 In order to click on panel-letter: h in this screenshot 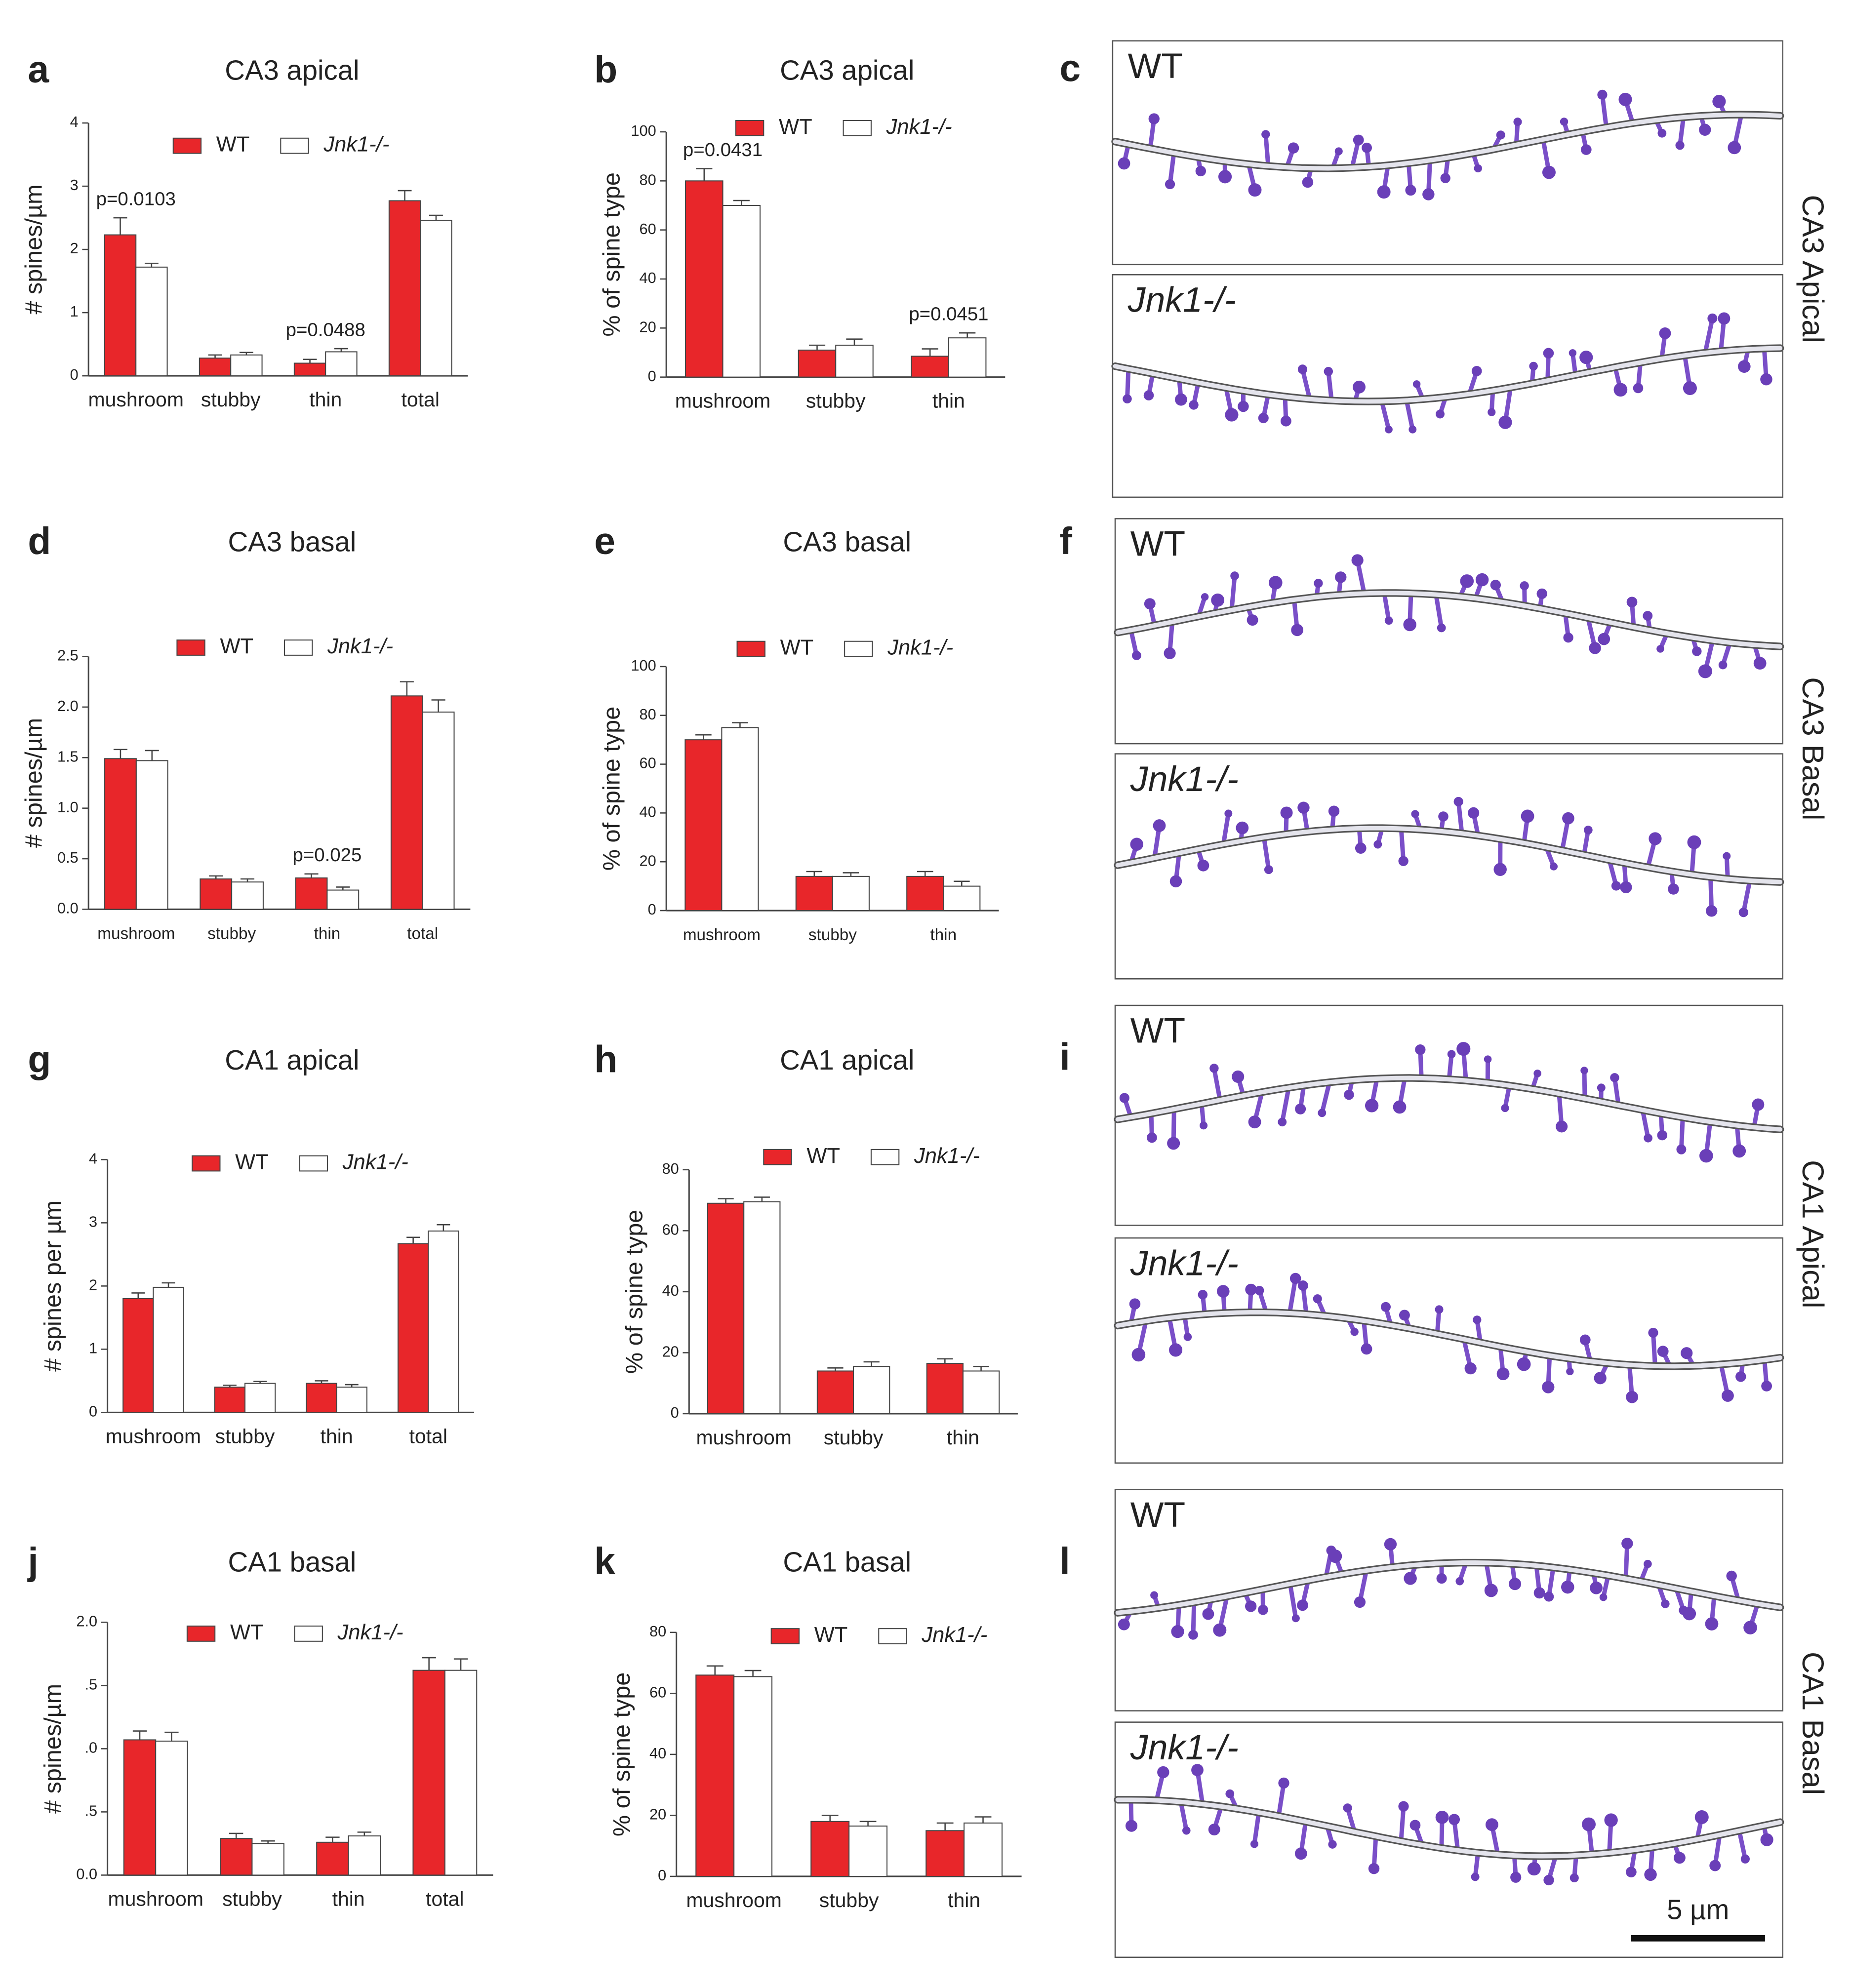, I will do `click(605, 1059)`.